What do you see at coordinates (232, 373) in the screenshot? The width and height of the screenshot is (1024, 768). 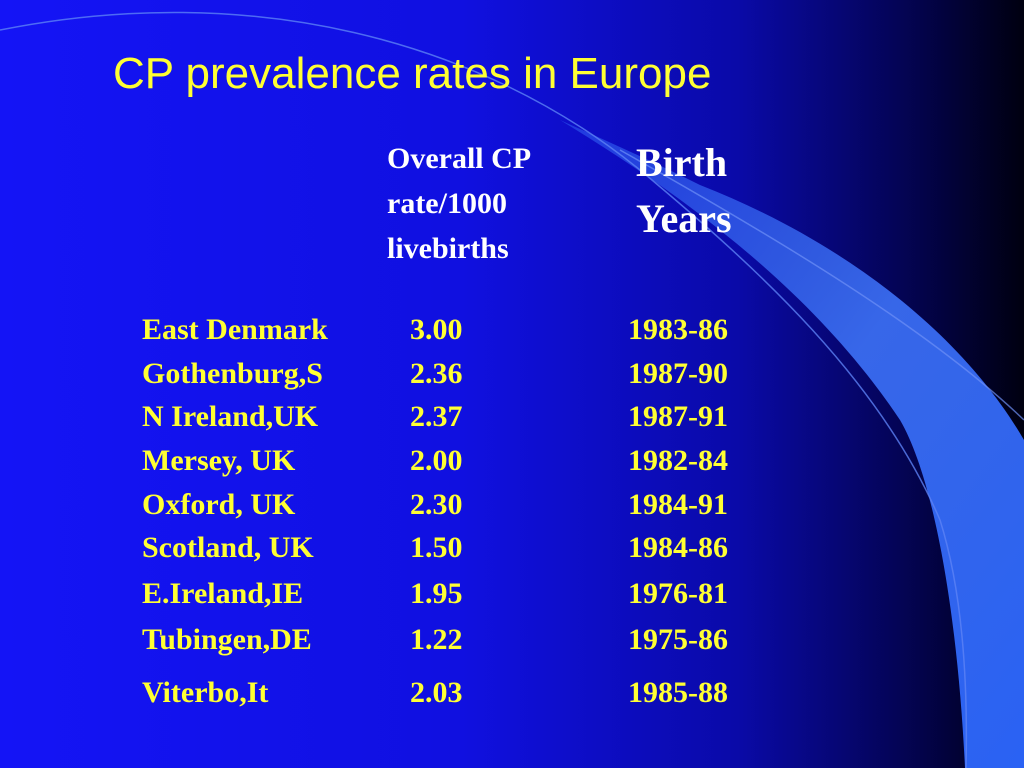 I see `region-cell: Gothenburg,S` at bounding box center [232, 373].